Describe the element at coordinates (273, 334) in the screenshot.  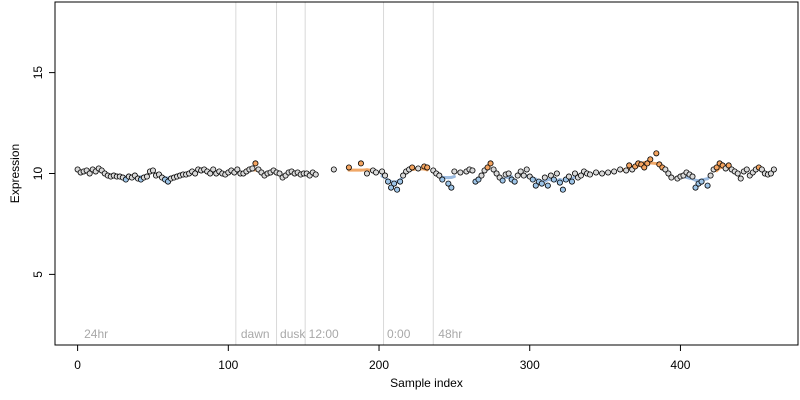
I see `annotations: 24hr dawn dusk 12:00 0:00 48hr` at that location.